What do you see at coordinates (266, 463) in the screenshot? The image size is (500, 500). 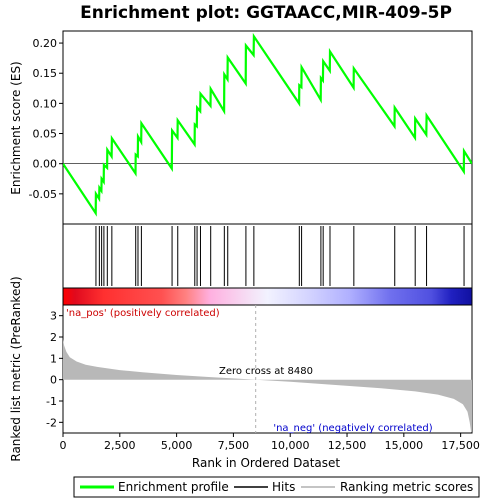 I see `x-axis-label: Rank in Ordered Dataset` at bounding box center [266, 463].